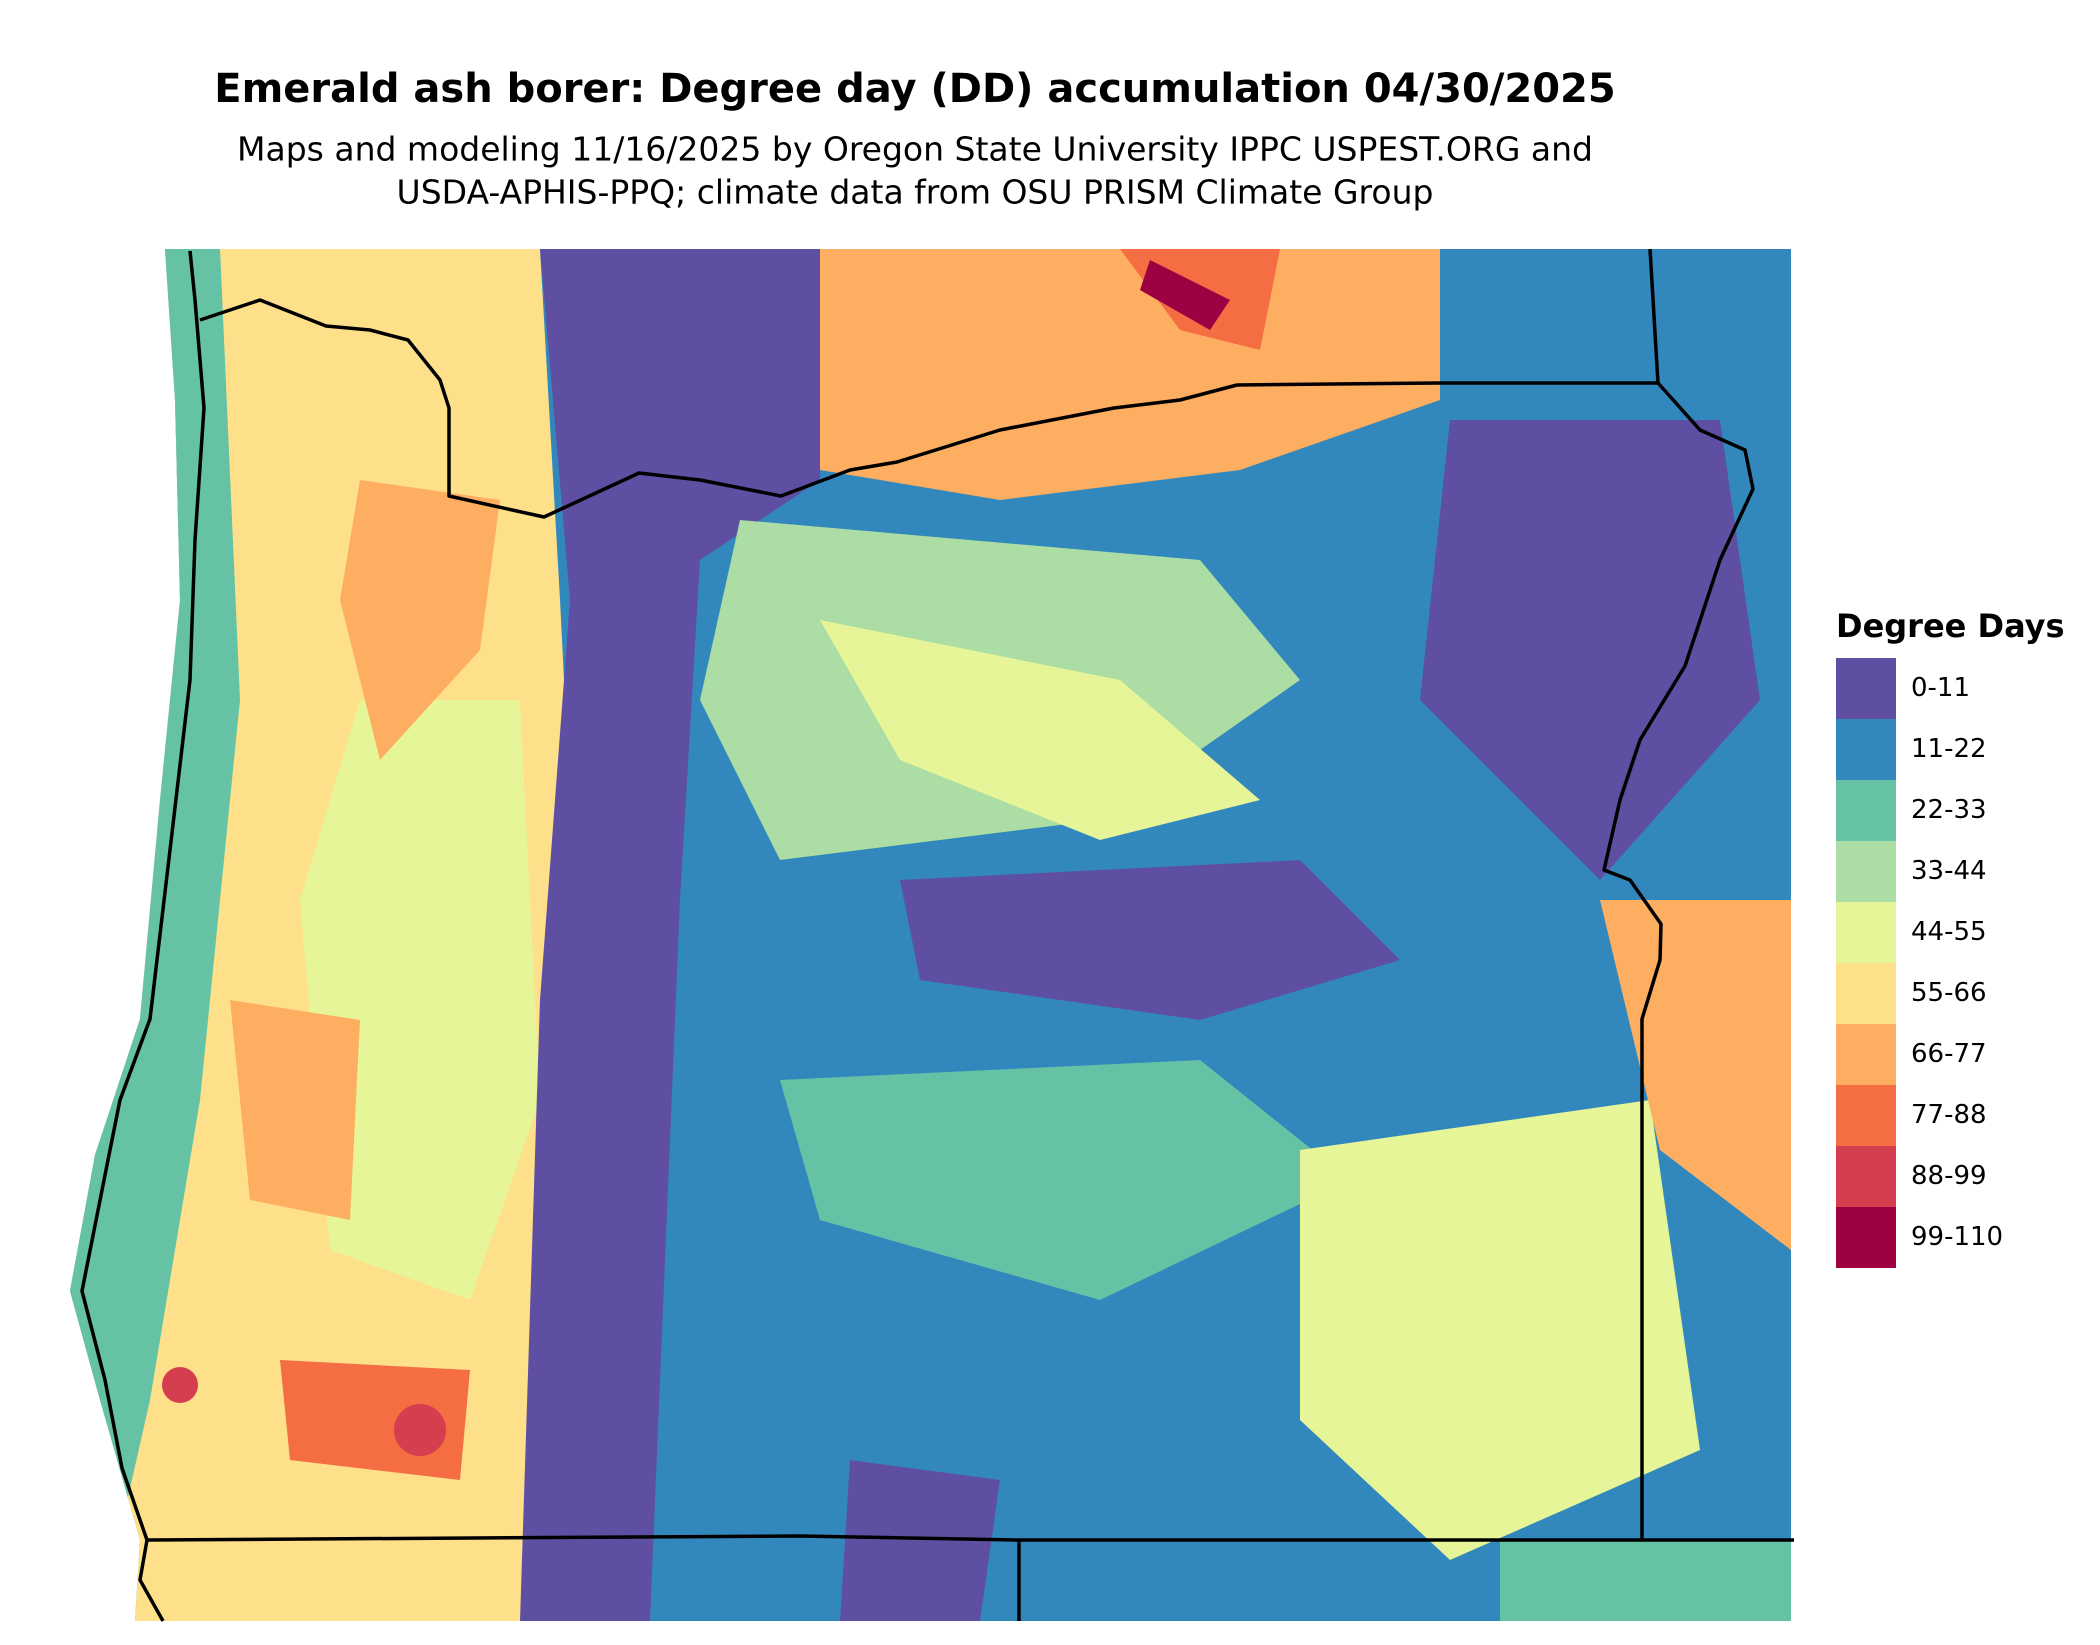  What do you see at coordinates (1950, 626) in the screenshot?
I see `legend-title: Degree Days` at bounding box center [1950, 626].